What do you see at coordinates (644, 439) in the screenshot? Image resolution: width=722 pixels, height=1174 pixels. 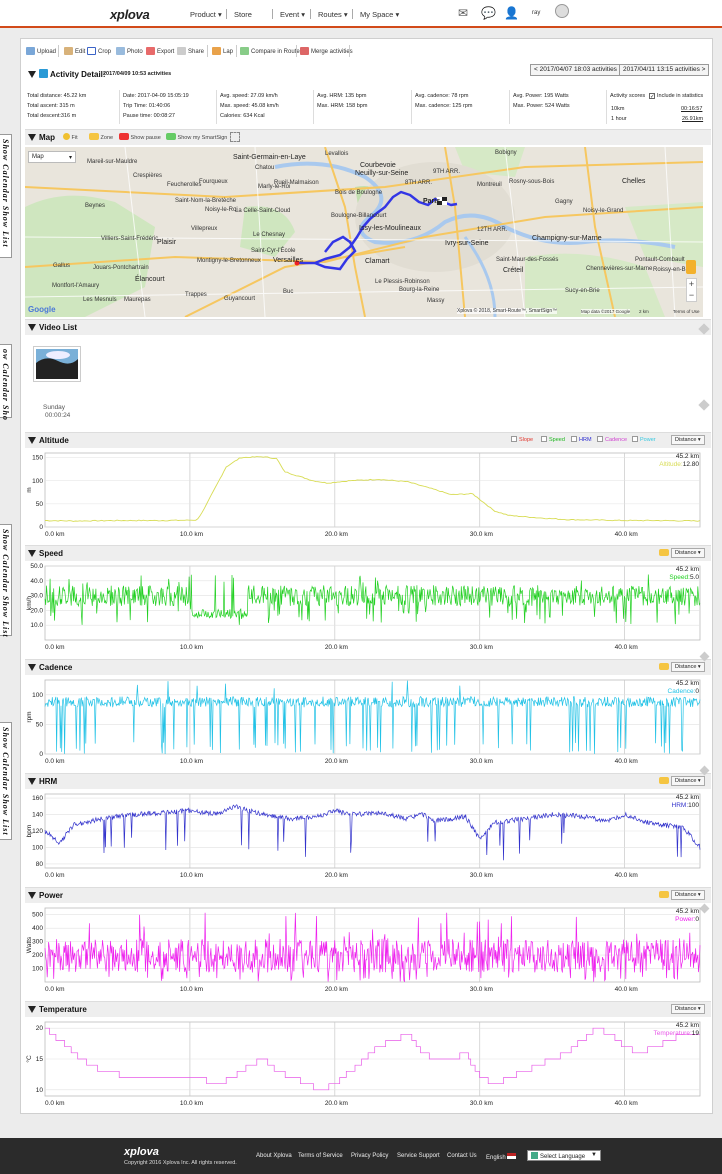 I see `power-toggle: Power` at bounding box center [644, 439].